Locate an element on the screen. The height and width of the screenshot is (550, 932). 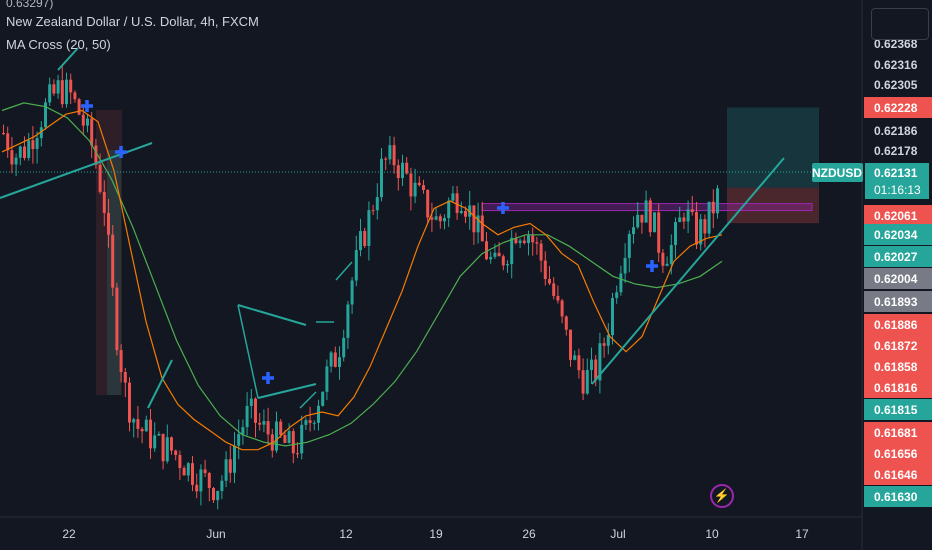
time-tick-label: 19 is located at coordinates (436, 534).